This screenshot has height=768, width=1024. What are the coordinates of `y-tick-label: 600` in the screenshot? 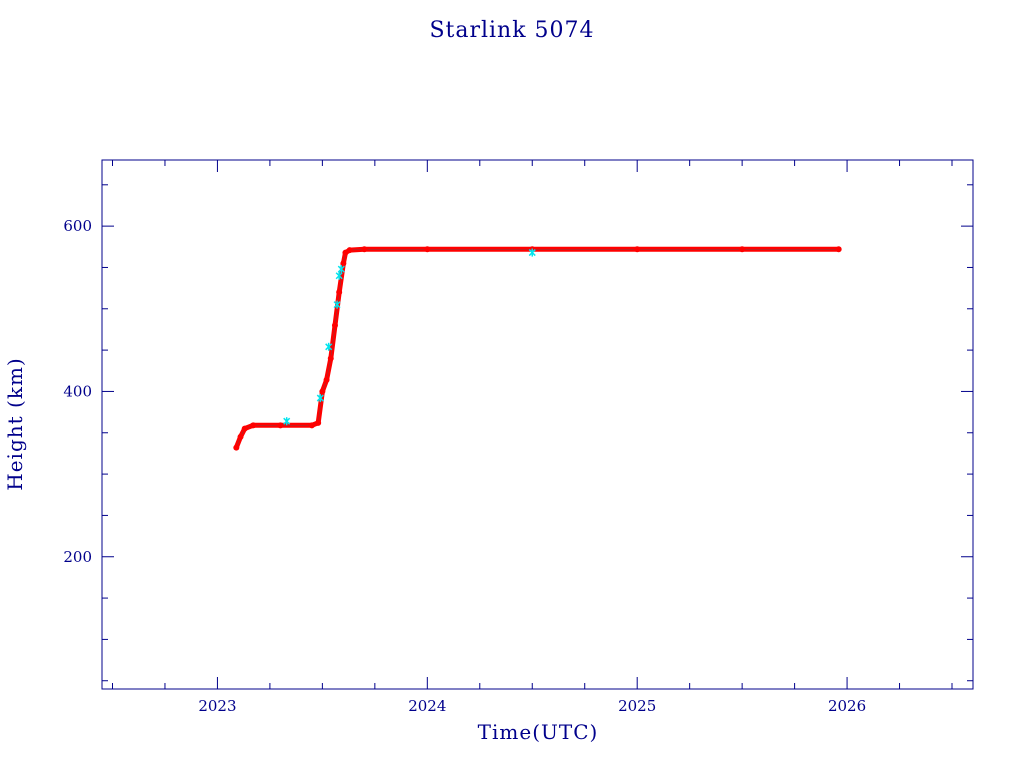 It's located at (77, 226).